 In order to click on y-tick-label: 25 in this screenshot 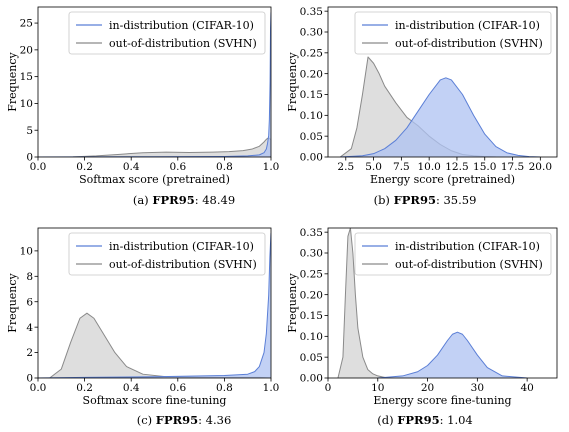, I will do `click(26, 24)`.